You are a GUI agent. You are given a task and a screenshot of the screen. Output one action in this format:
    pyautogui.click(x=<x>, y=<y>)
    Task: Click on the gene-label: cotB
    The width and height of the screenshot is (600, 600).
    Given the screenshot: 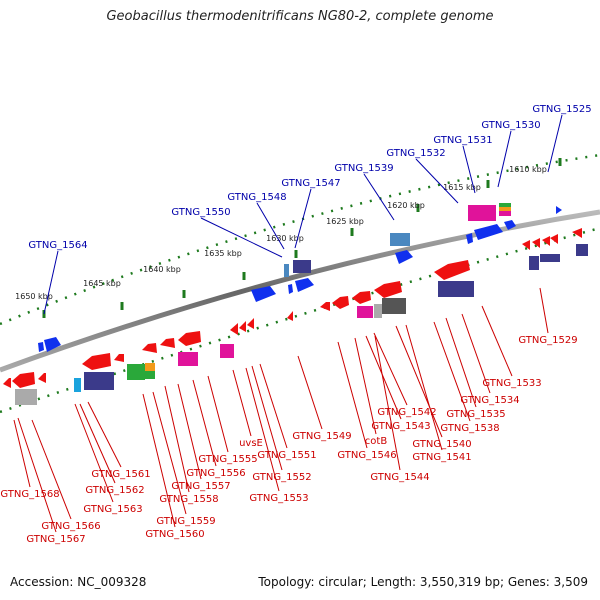 What is the action you would take?
    pyautogui.click(x=376, y=441)
    